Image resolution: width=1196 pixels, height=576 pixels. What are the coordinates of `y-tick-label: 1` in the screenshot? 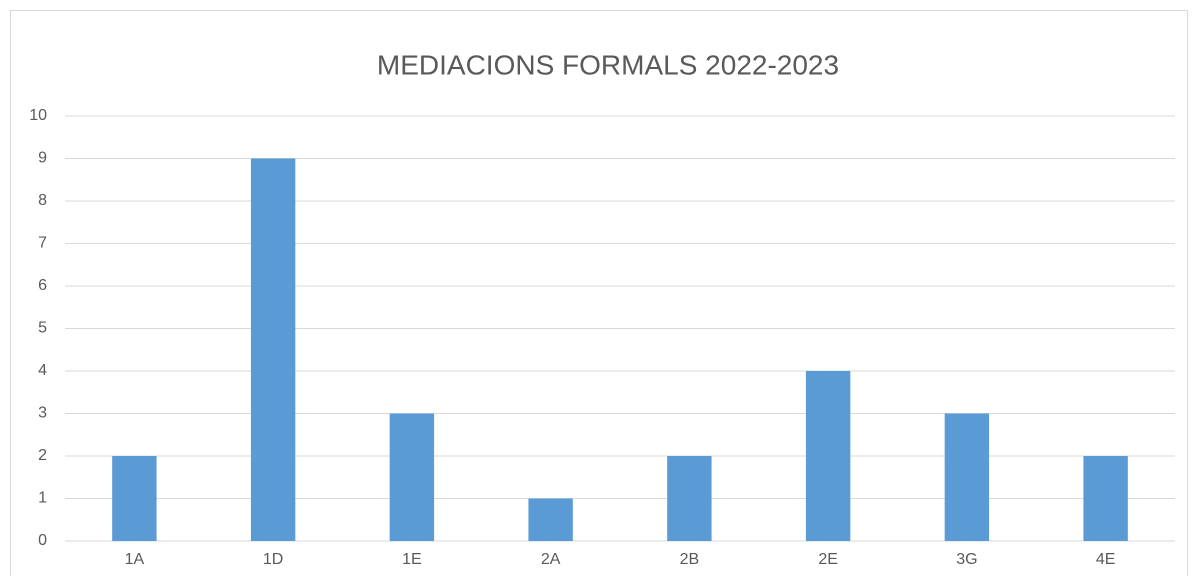 It's located at (42, 498).